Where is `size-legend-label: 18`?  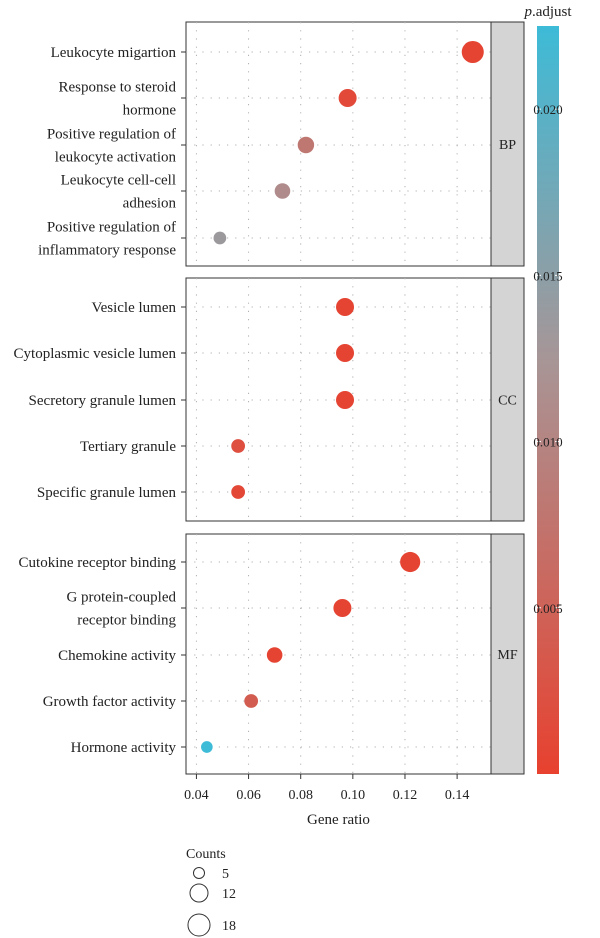
size-legend-label: 18 is located at coordinates (229, 926).